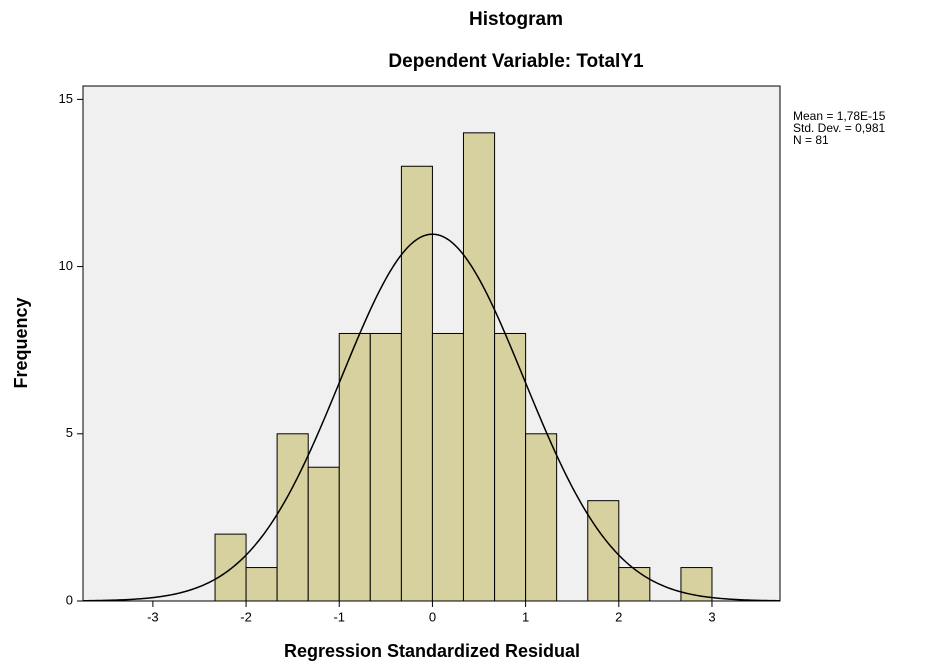  What do you see at coordinates (339, 616) in the screenshot?
I see `x-tick-label: -1` at bounding box center [339, 616].